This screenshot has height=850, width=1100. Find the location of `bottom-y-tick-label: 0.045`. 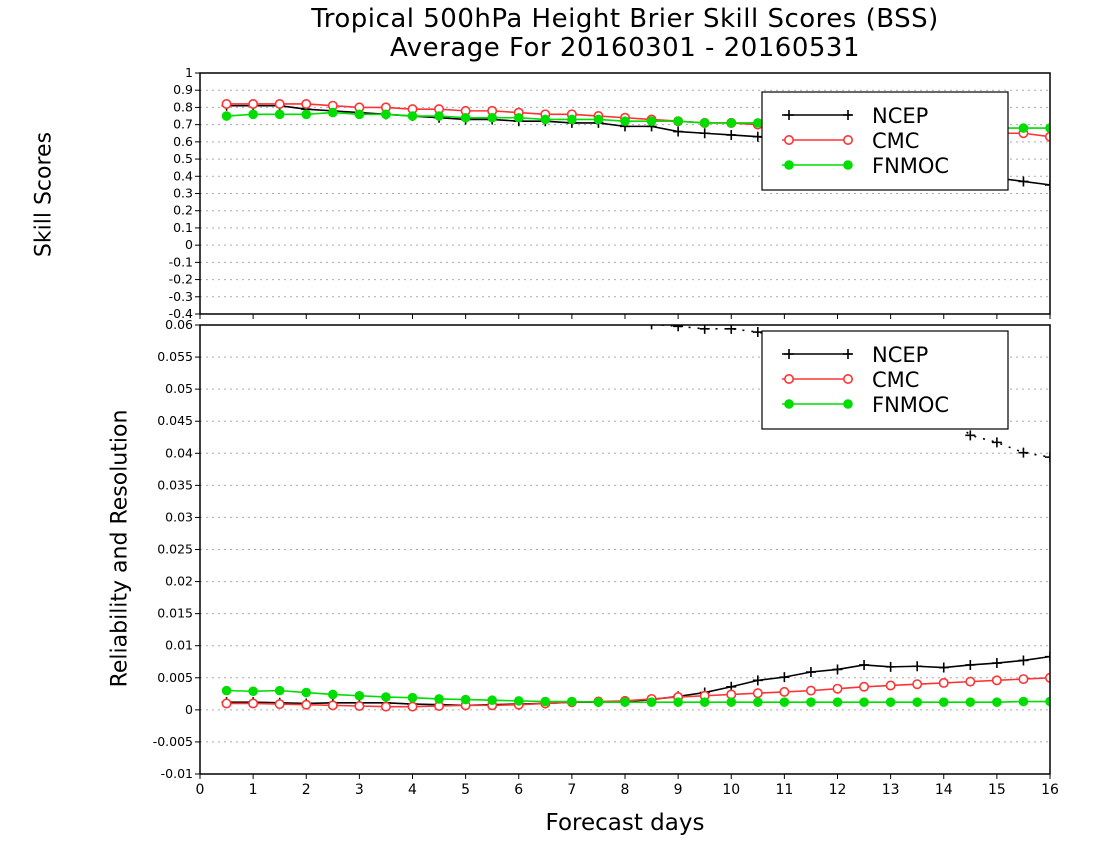

bottom-y-tick-label: 0.045 is located at coordinates (175, 420).